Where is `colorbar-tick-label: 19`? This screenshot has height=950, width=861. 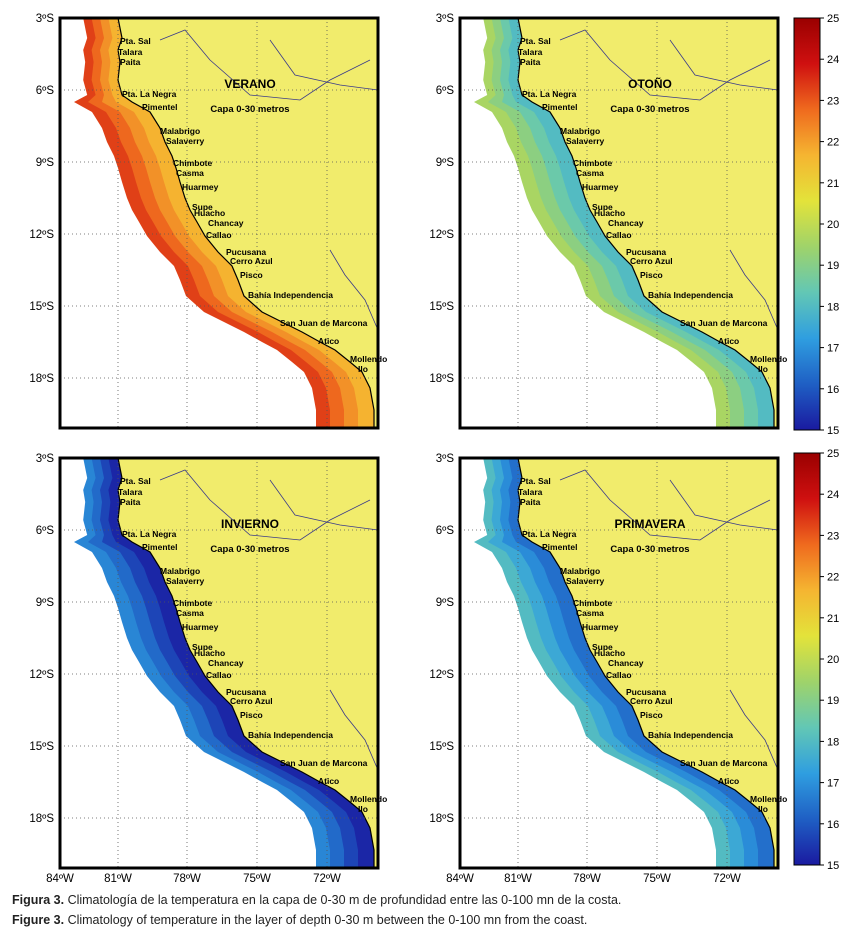
colorbar-tick-label: 19 is located at coordinates (833, 266).